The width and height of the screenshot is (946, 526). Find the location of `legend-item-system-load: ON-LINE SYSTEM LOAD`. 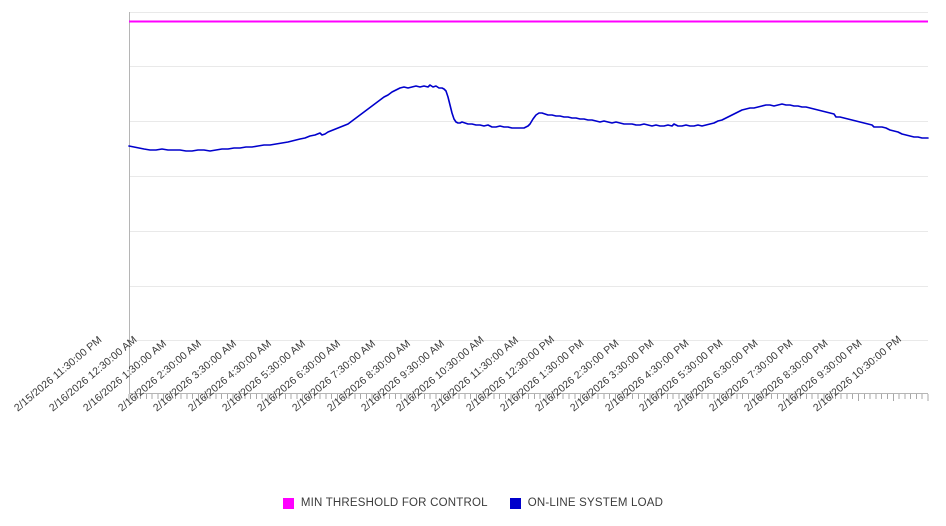

legend-item-system-load: ON-LINE SYSTEM LOAD is located at coordinates (586, 503).